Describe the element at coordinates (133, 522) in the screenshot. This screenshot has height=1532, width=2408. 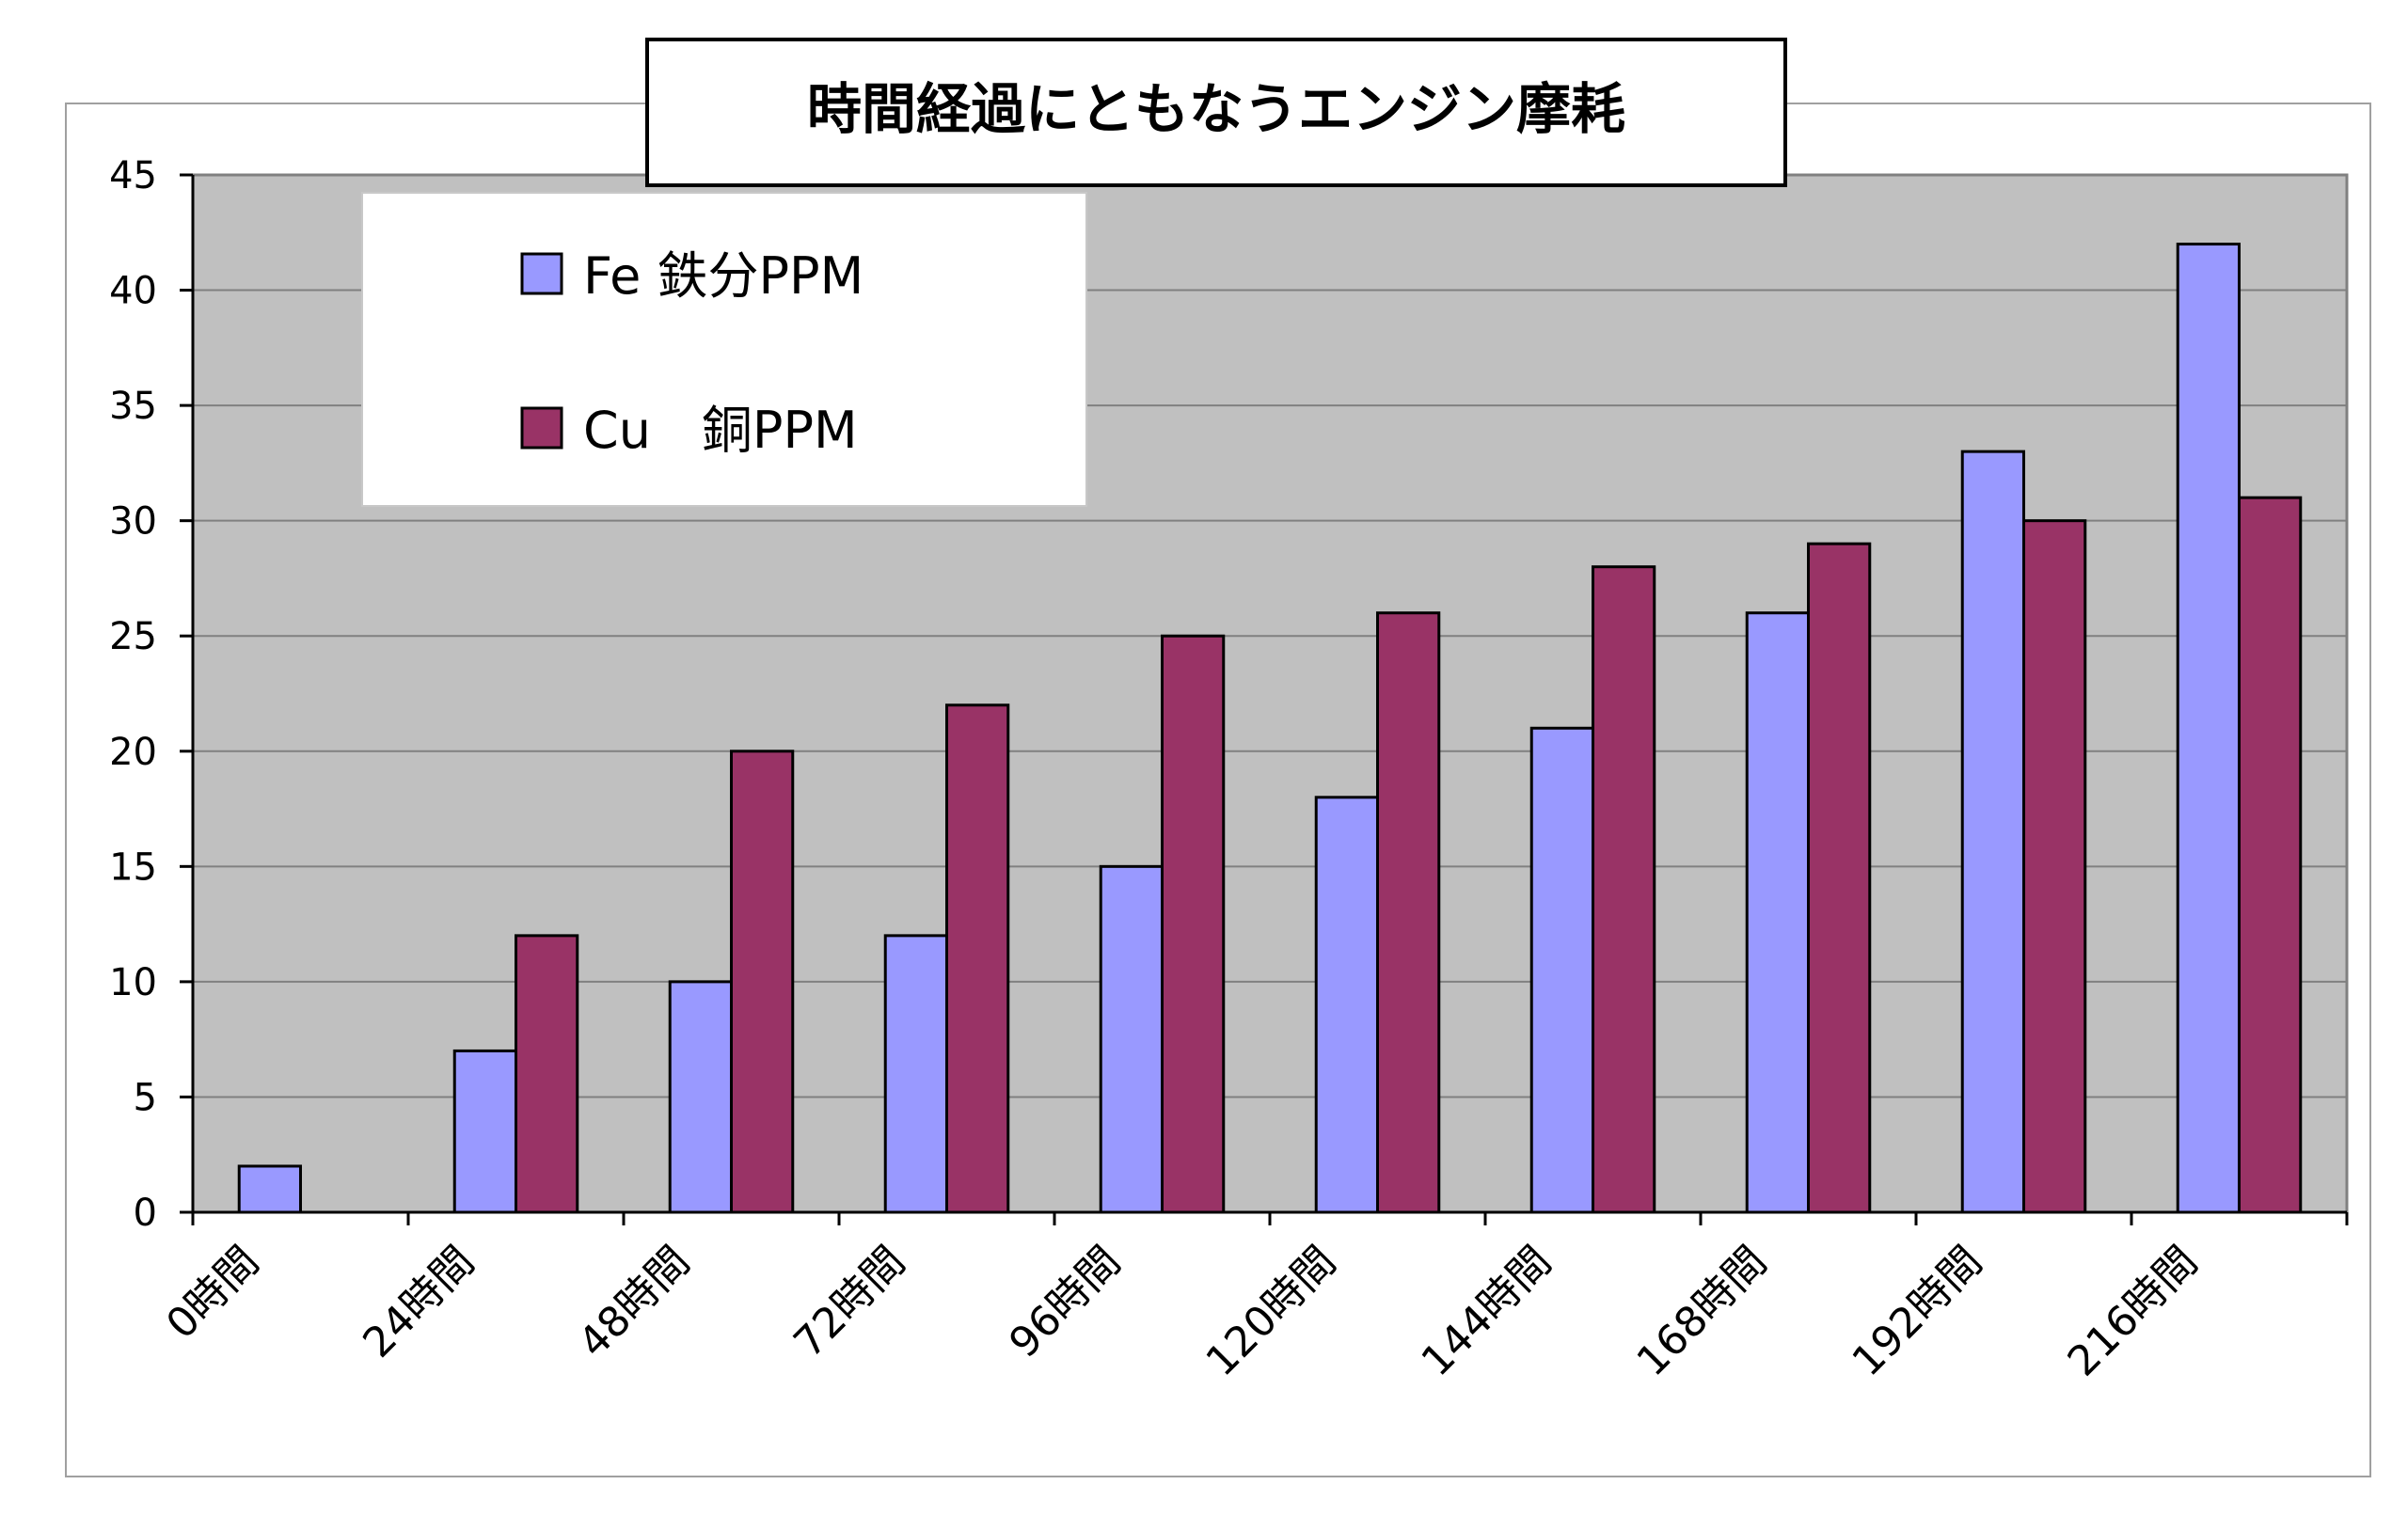
I see `y-tick-label: 30` at that location.